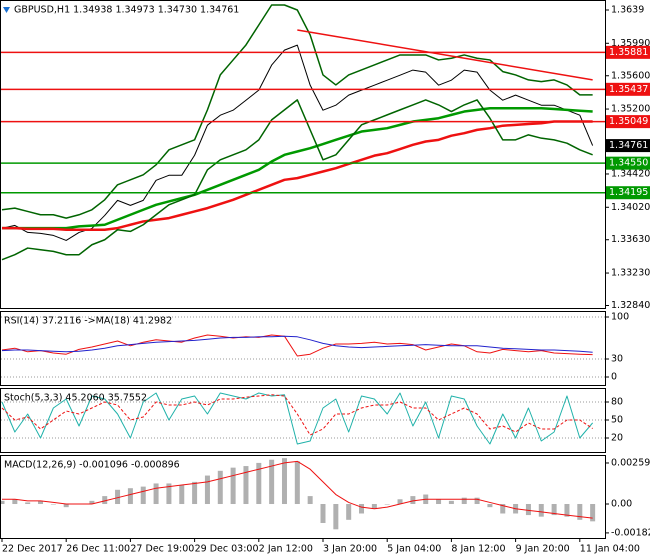 This screenshot has height=560, width=650. I want to click on x-tick-label: 26 Dec 11:00, so click(98, 549).